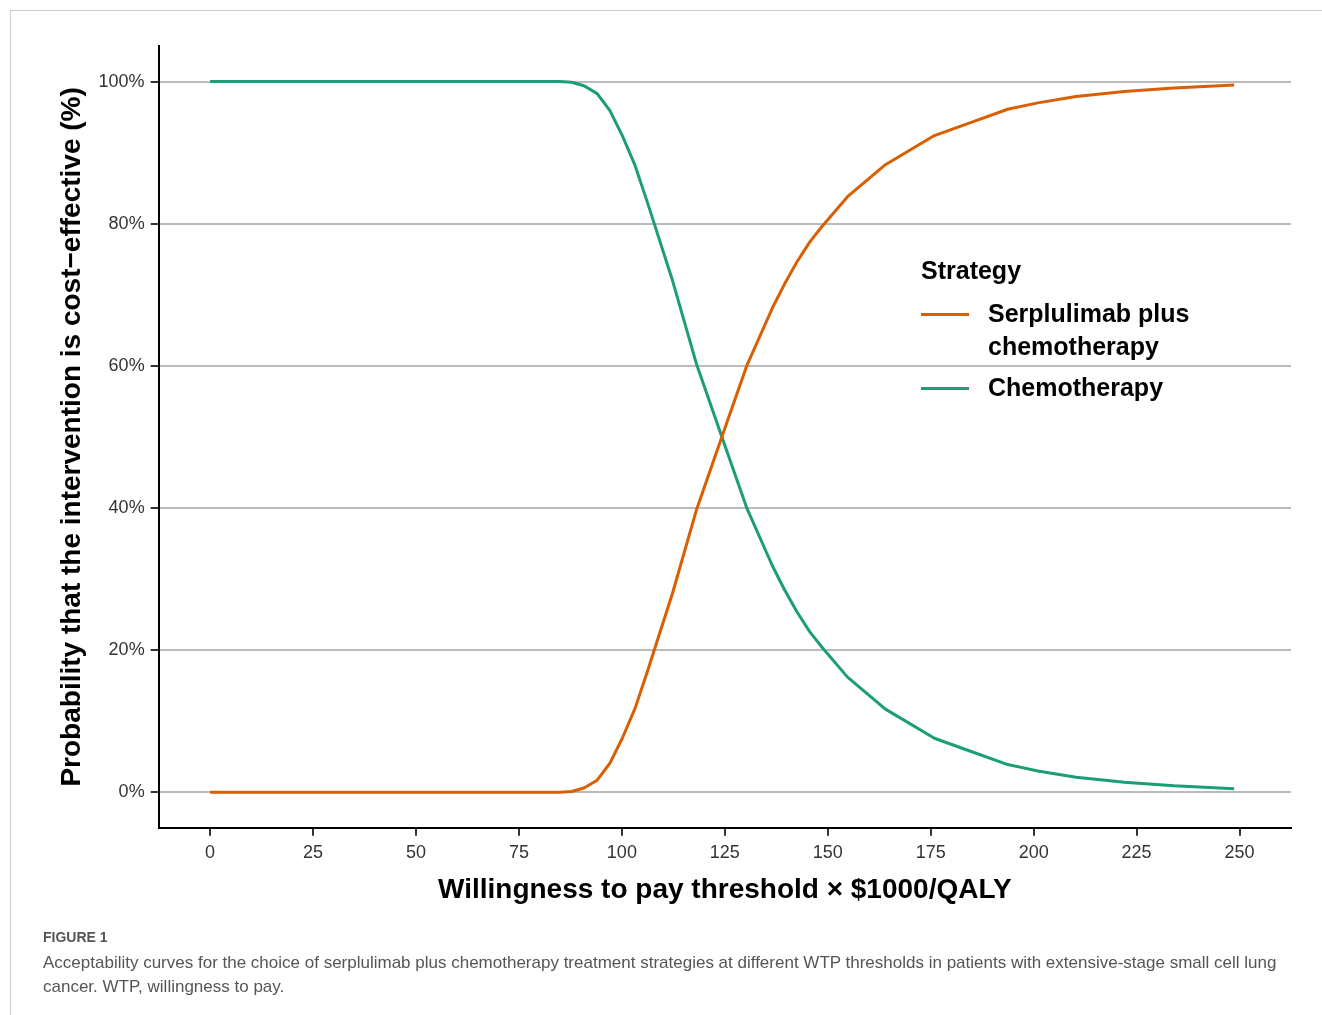 The height and width of the screenshot is (1015, 1322). What do you see at coordinates (126, 364) in the screenshot?
I see `y-tick-label: 60%` at bounding box center [126, 364].